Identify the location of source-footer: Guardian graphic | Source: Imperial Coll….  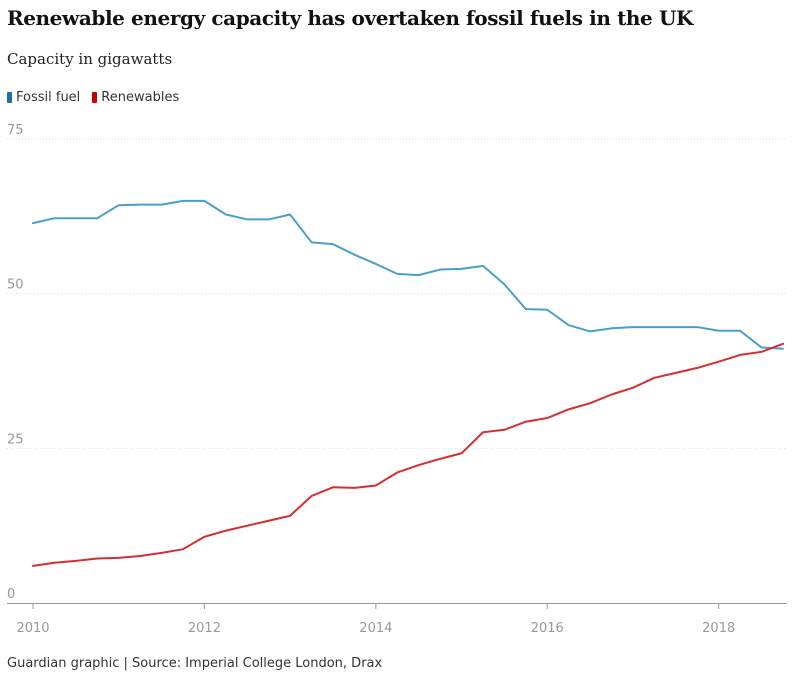
(195, 663).